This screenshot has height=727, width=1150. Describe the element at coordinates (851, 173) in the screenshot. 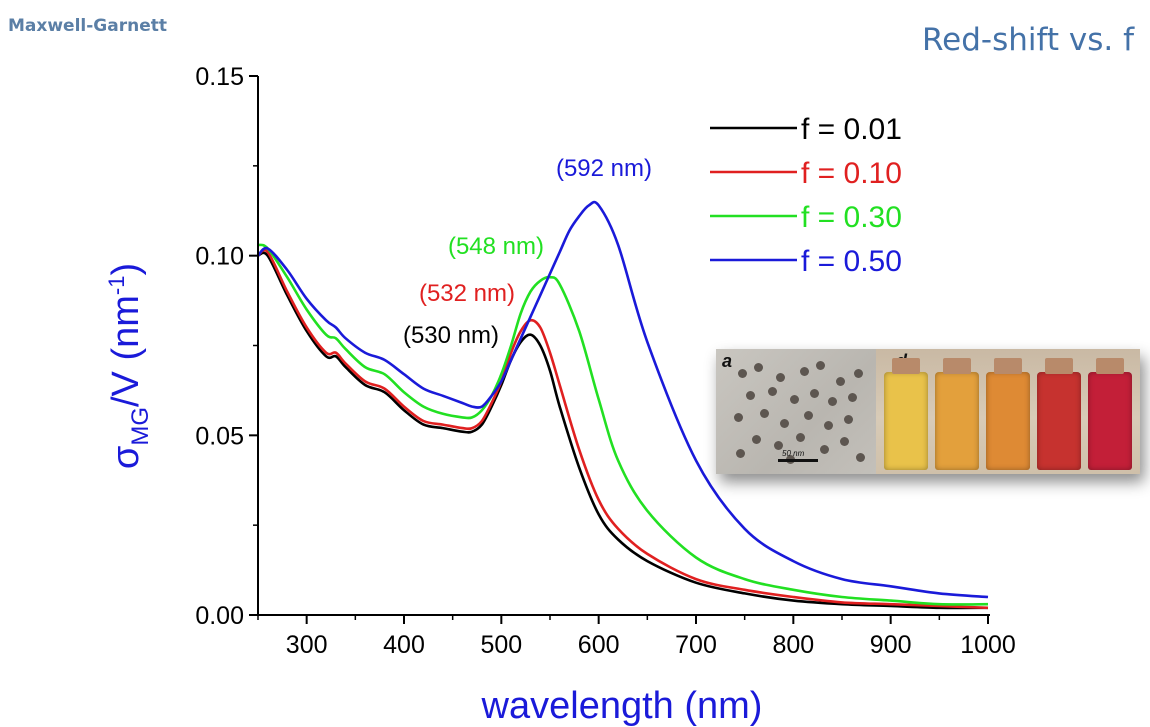

I see `legend-label-1: f = 0.10` at that location.